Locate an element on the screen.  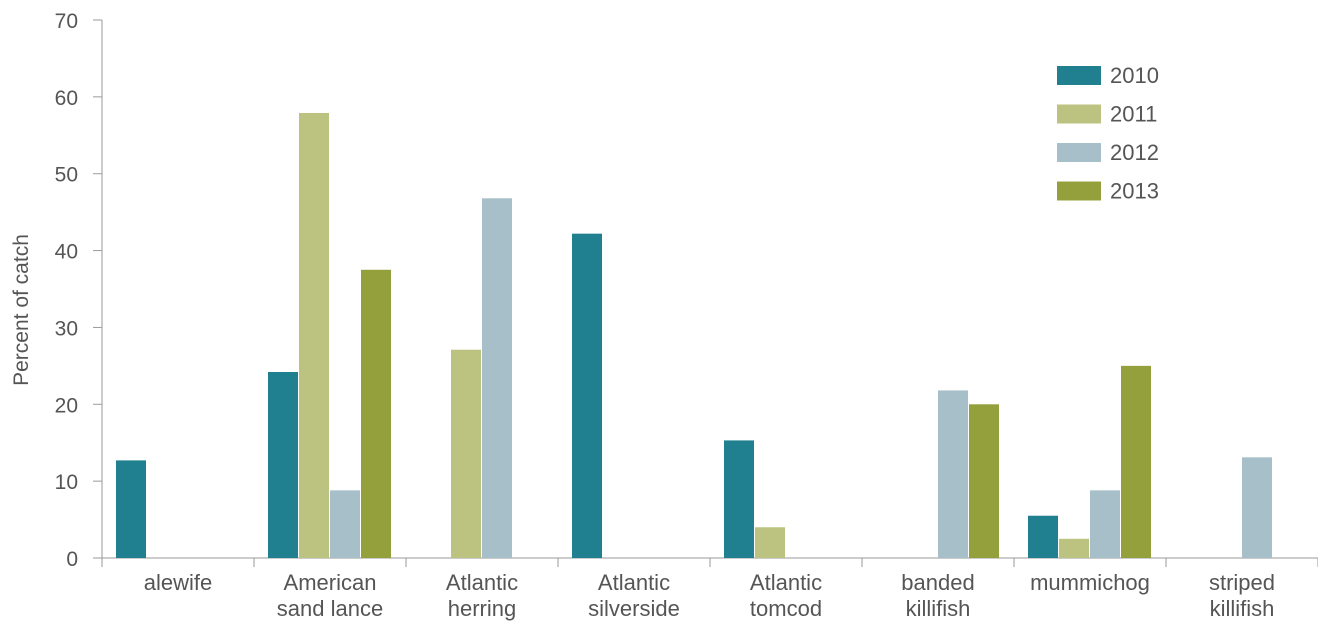
x-tick-label: Atlantic silverside is located at coordinates (634, 595).